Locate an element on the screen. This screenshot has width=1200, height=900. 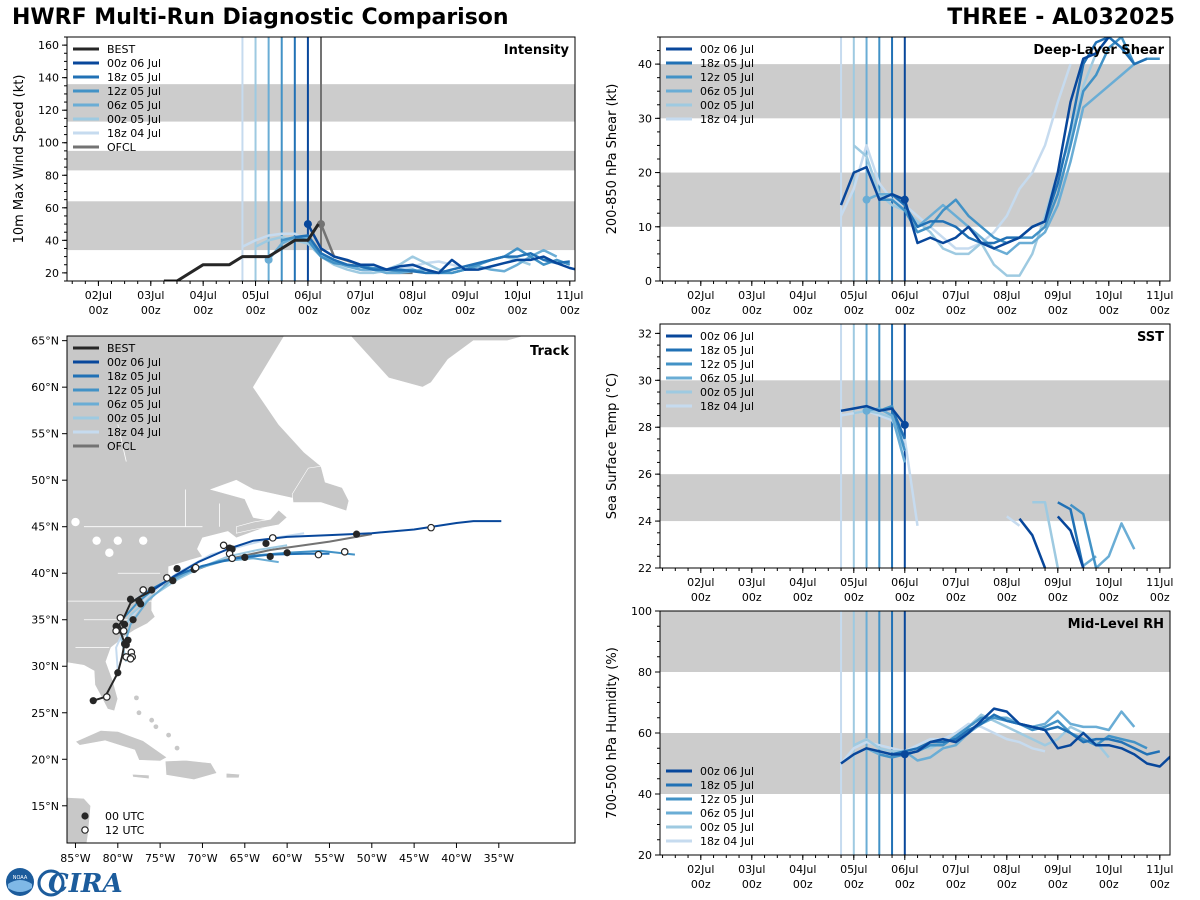
shear-legend-label-00z-05jul: 00z 05 Jul is located at coordinates (727, 105).